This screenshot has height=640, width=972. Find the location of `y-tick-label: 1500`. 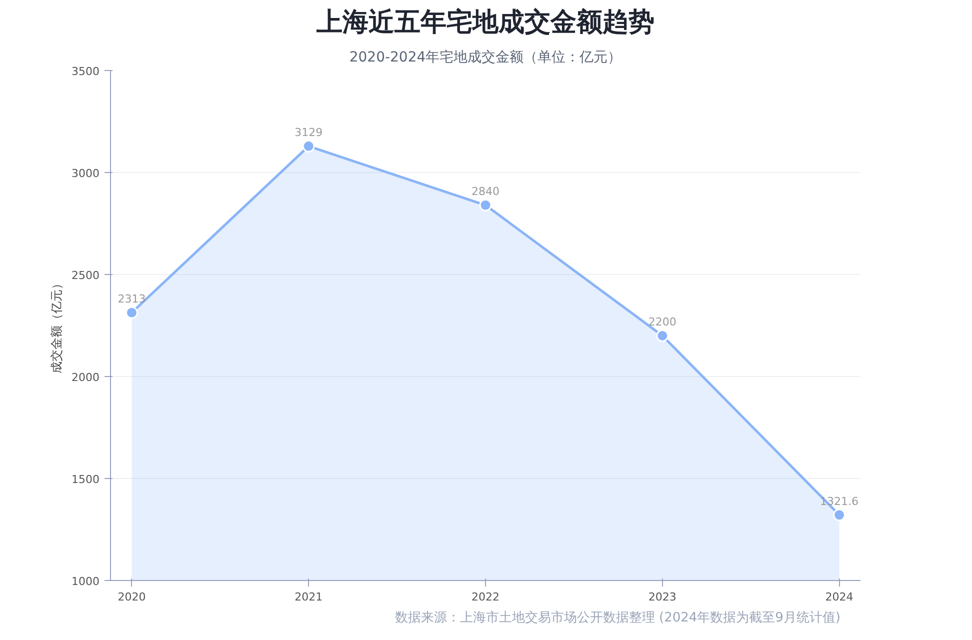

y-tick-label: 1500 is located at coordinates (86, 479).